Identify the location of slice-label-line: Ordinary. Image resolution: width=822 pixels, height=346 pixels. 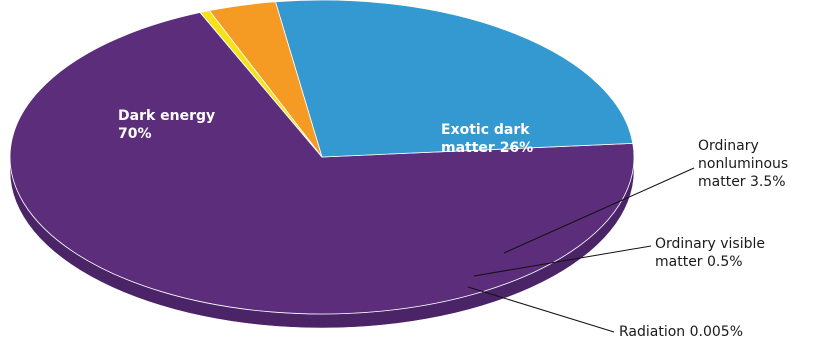
(728, 146).